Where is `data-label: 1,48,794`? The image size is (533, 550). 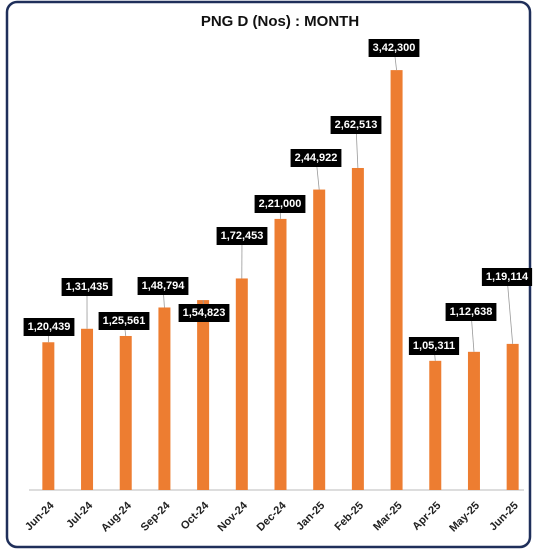
data-label: 1,48,794 is located at coordinates (164, 286).